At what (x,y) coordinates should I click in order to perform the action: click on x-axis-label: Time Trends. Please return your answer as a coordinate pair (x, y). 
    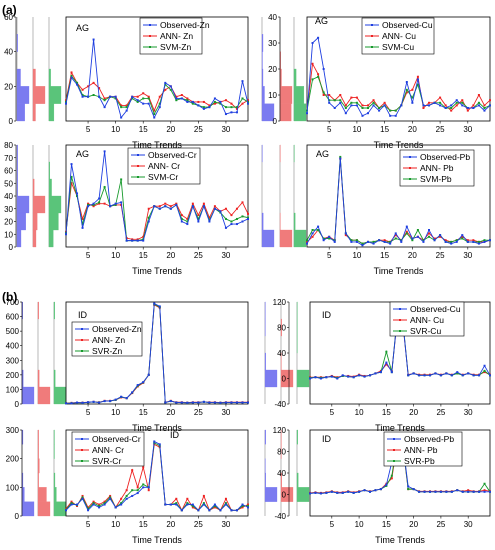
    Looking at the image, I should click on (400, 540).